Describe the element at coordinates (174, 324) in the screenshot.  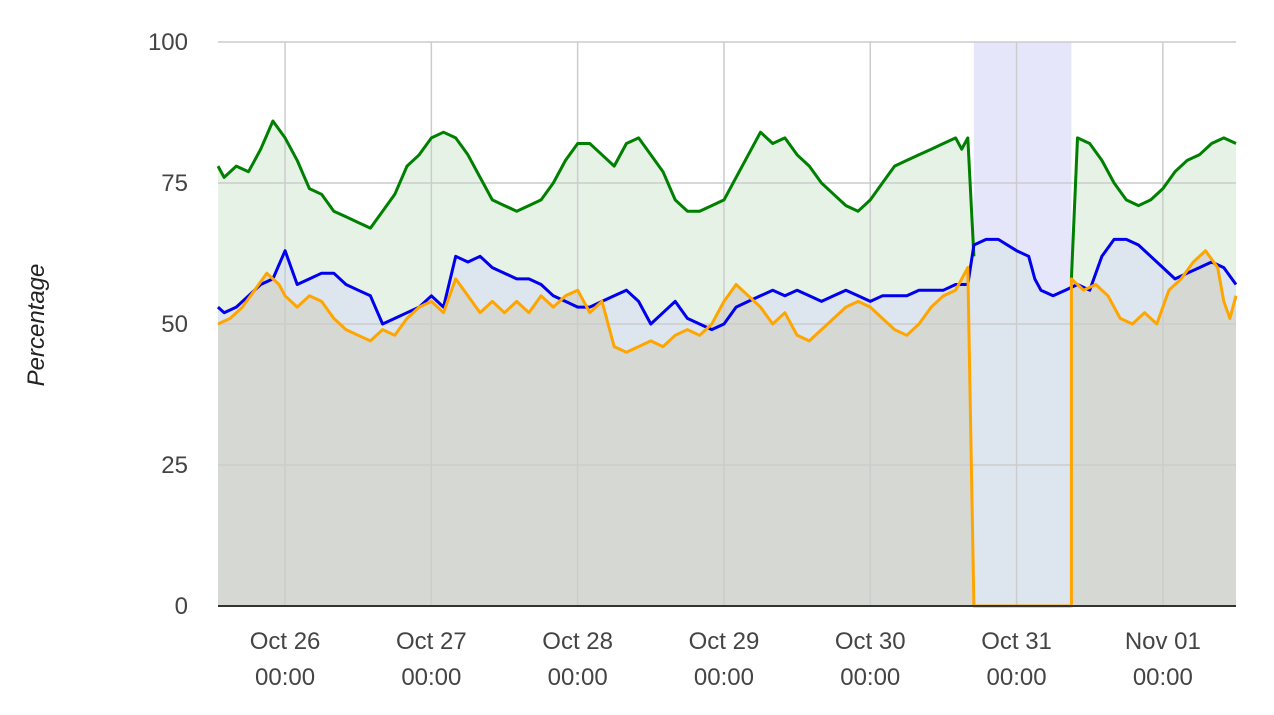
I see `y-tick-label-50: 50` at that location.